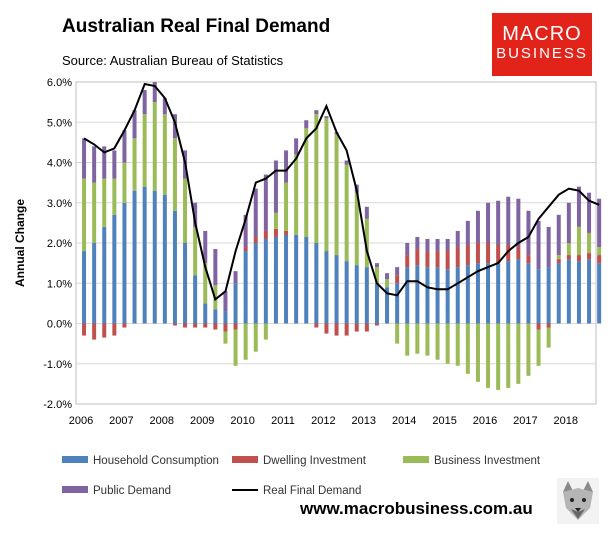  Describe the element at coordinates (485, 421) in the screenshot. I see `x-tick-label: 2016` at that location.